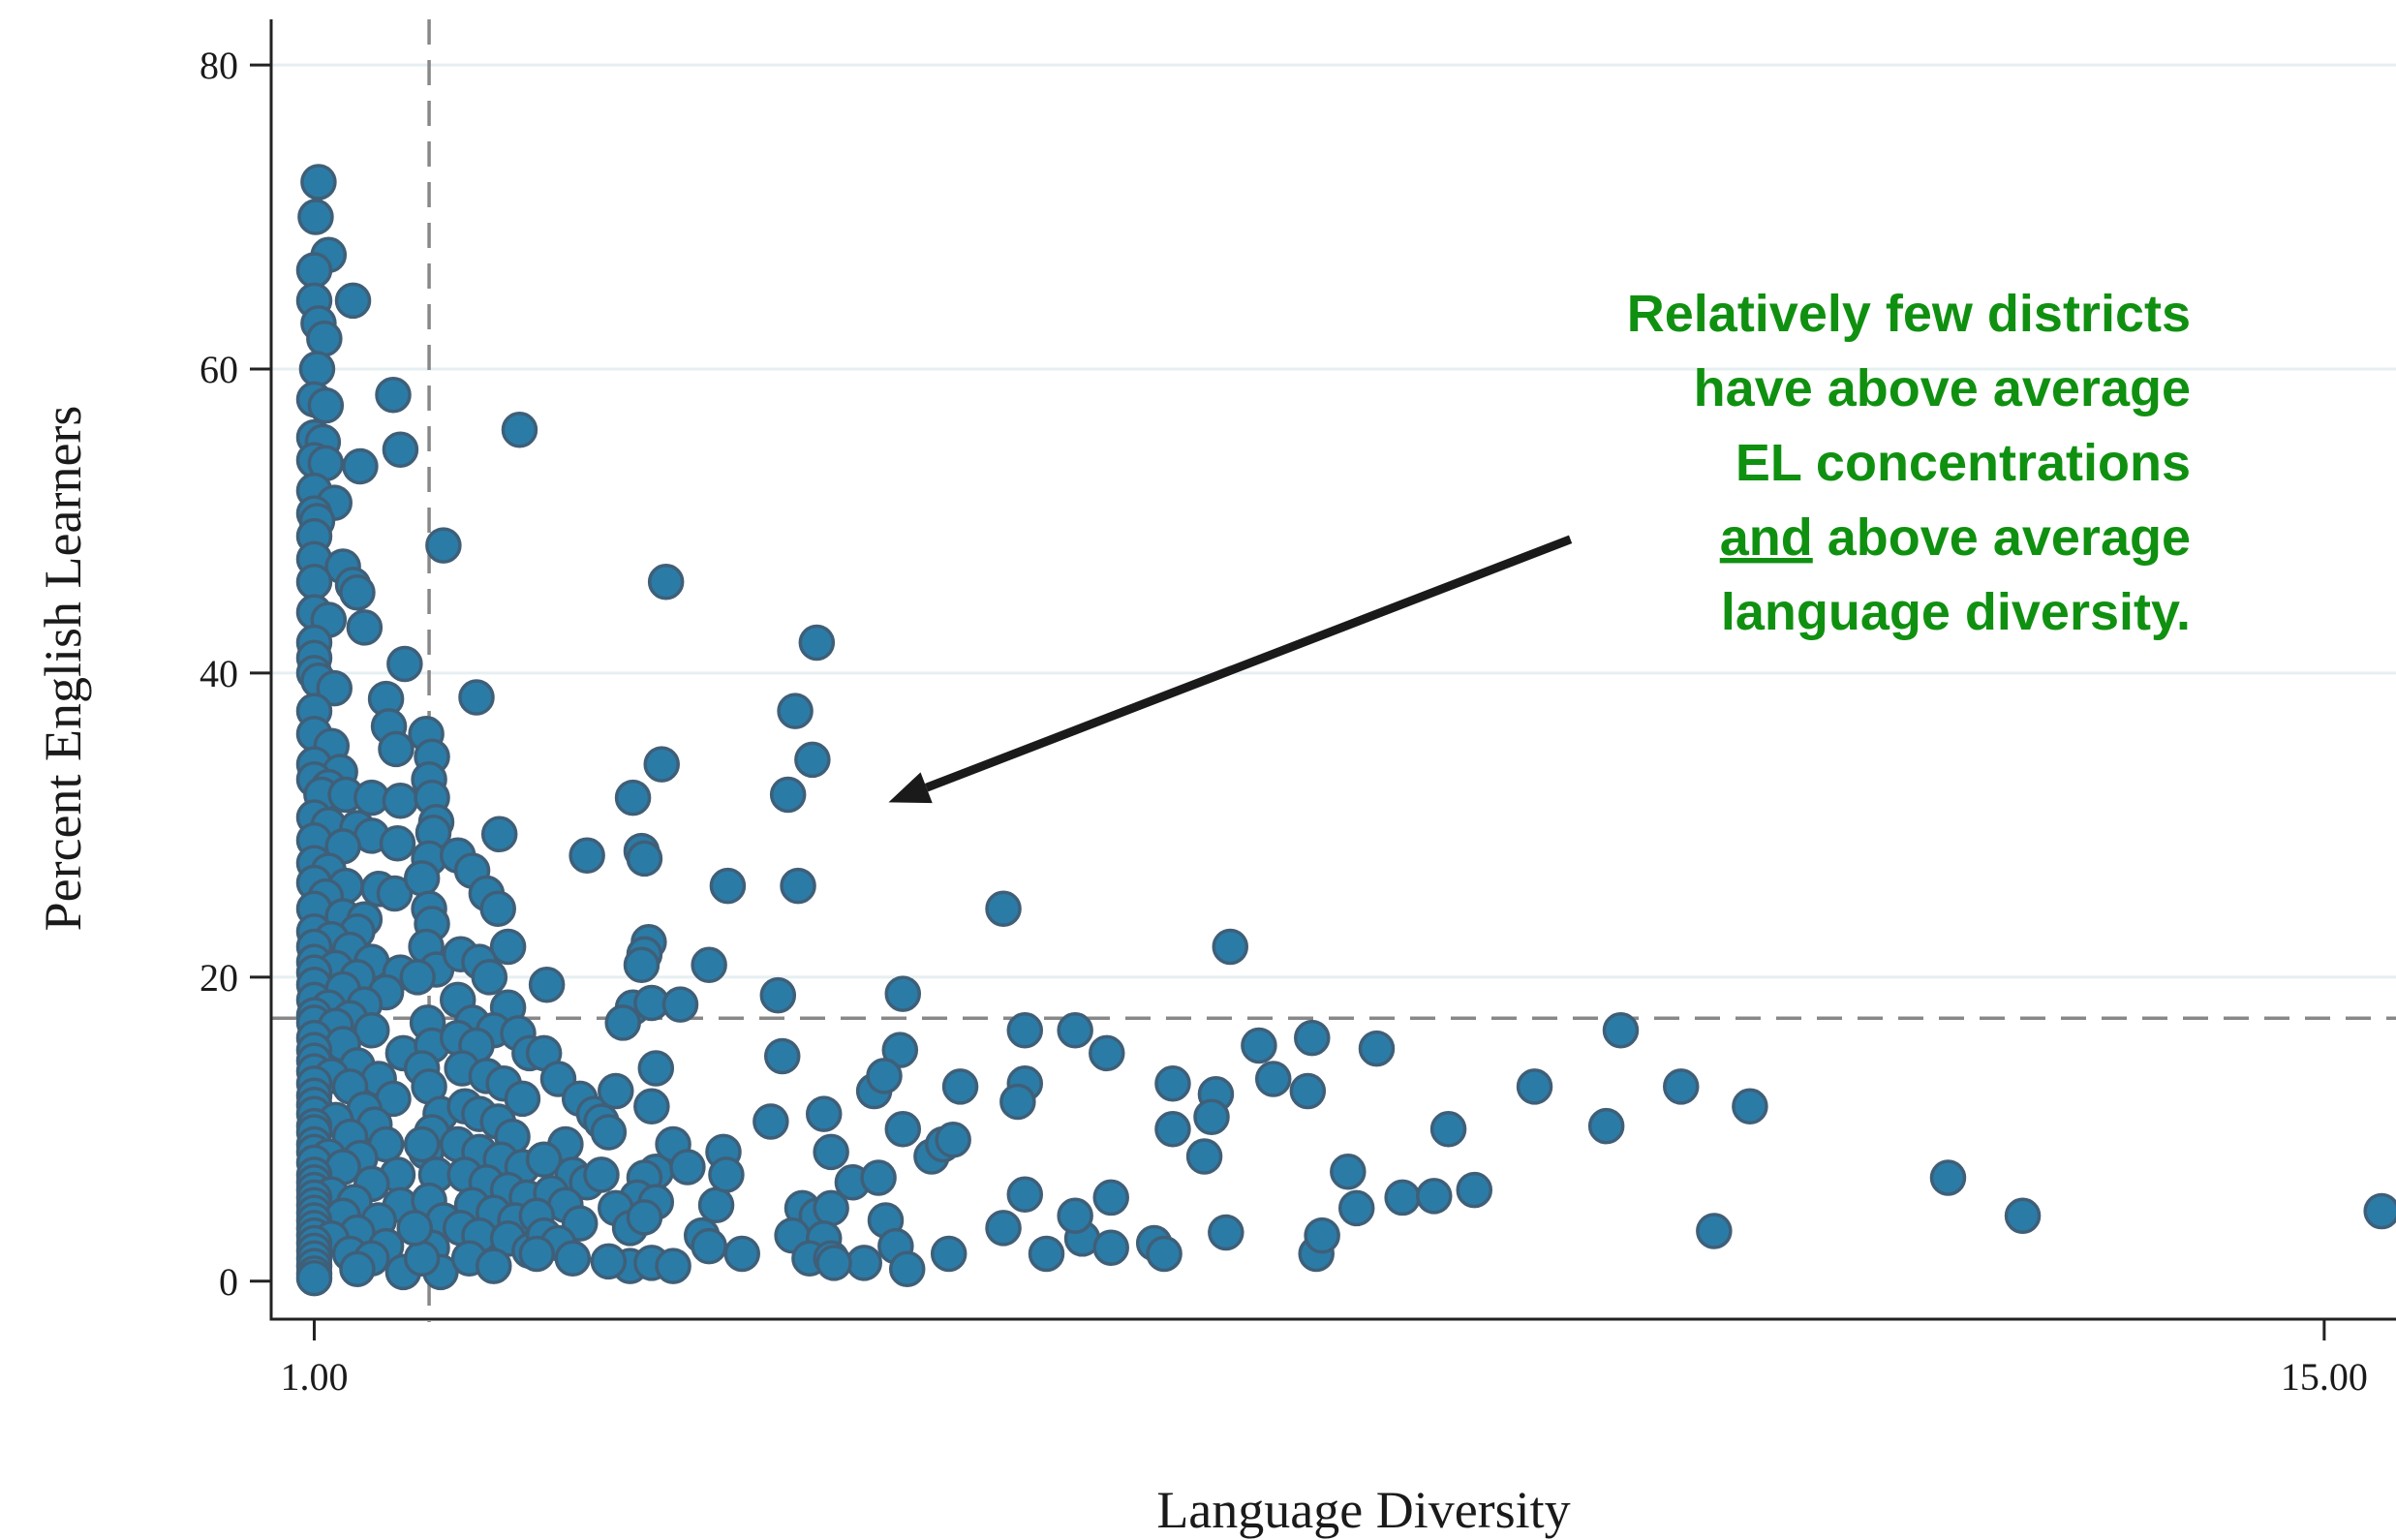 The width and height of the screenshot is (2396, 1540). What do you see at coordinates (219, 978) in the screenshot?
I see `y-tick-label: 20` at bounding box center [219, 978].